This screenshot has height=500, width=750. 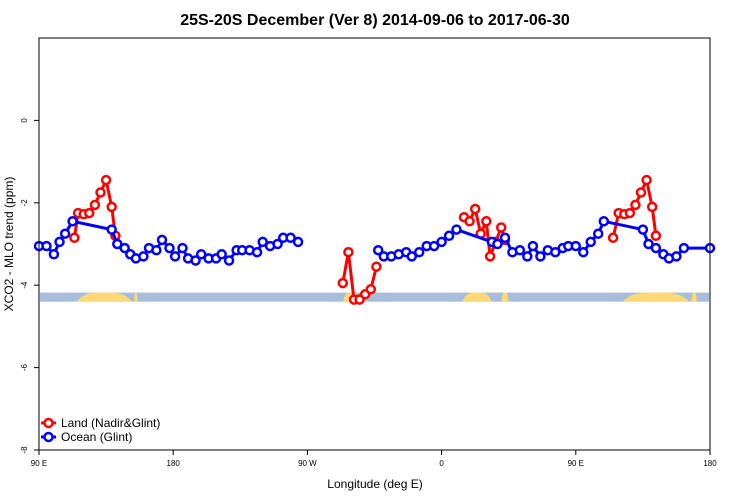 I want to click on y-axis: -8 -6 -4 -2 0, so click(x=29, y=286).